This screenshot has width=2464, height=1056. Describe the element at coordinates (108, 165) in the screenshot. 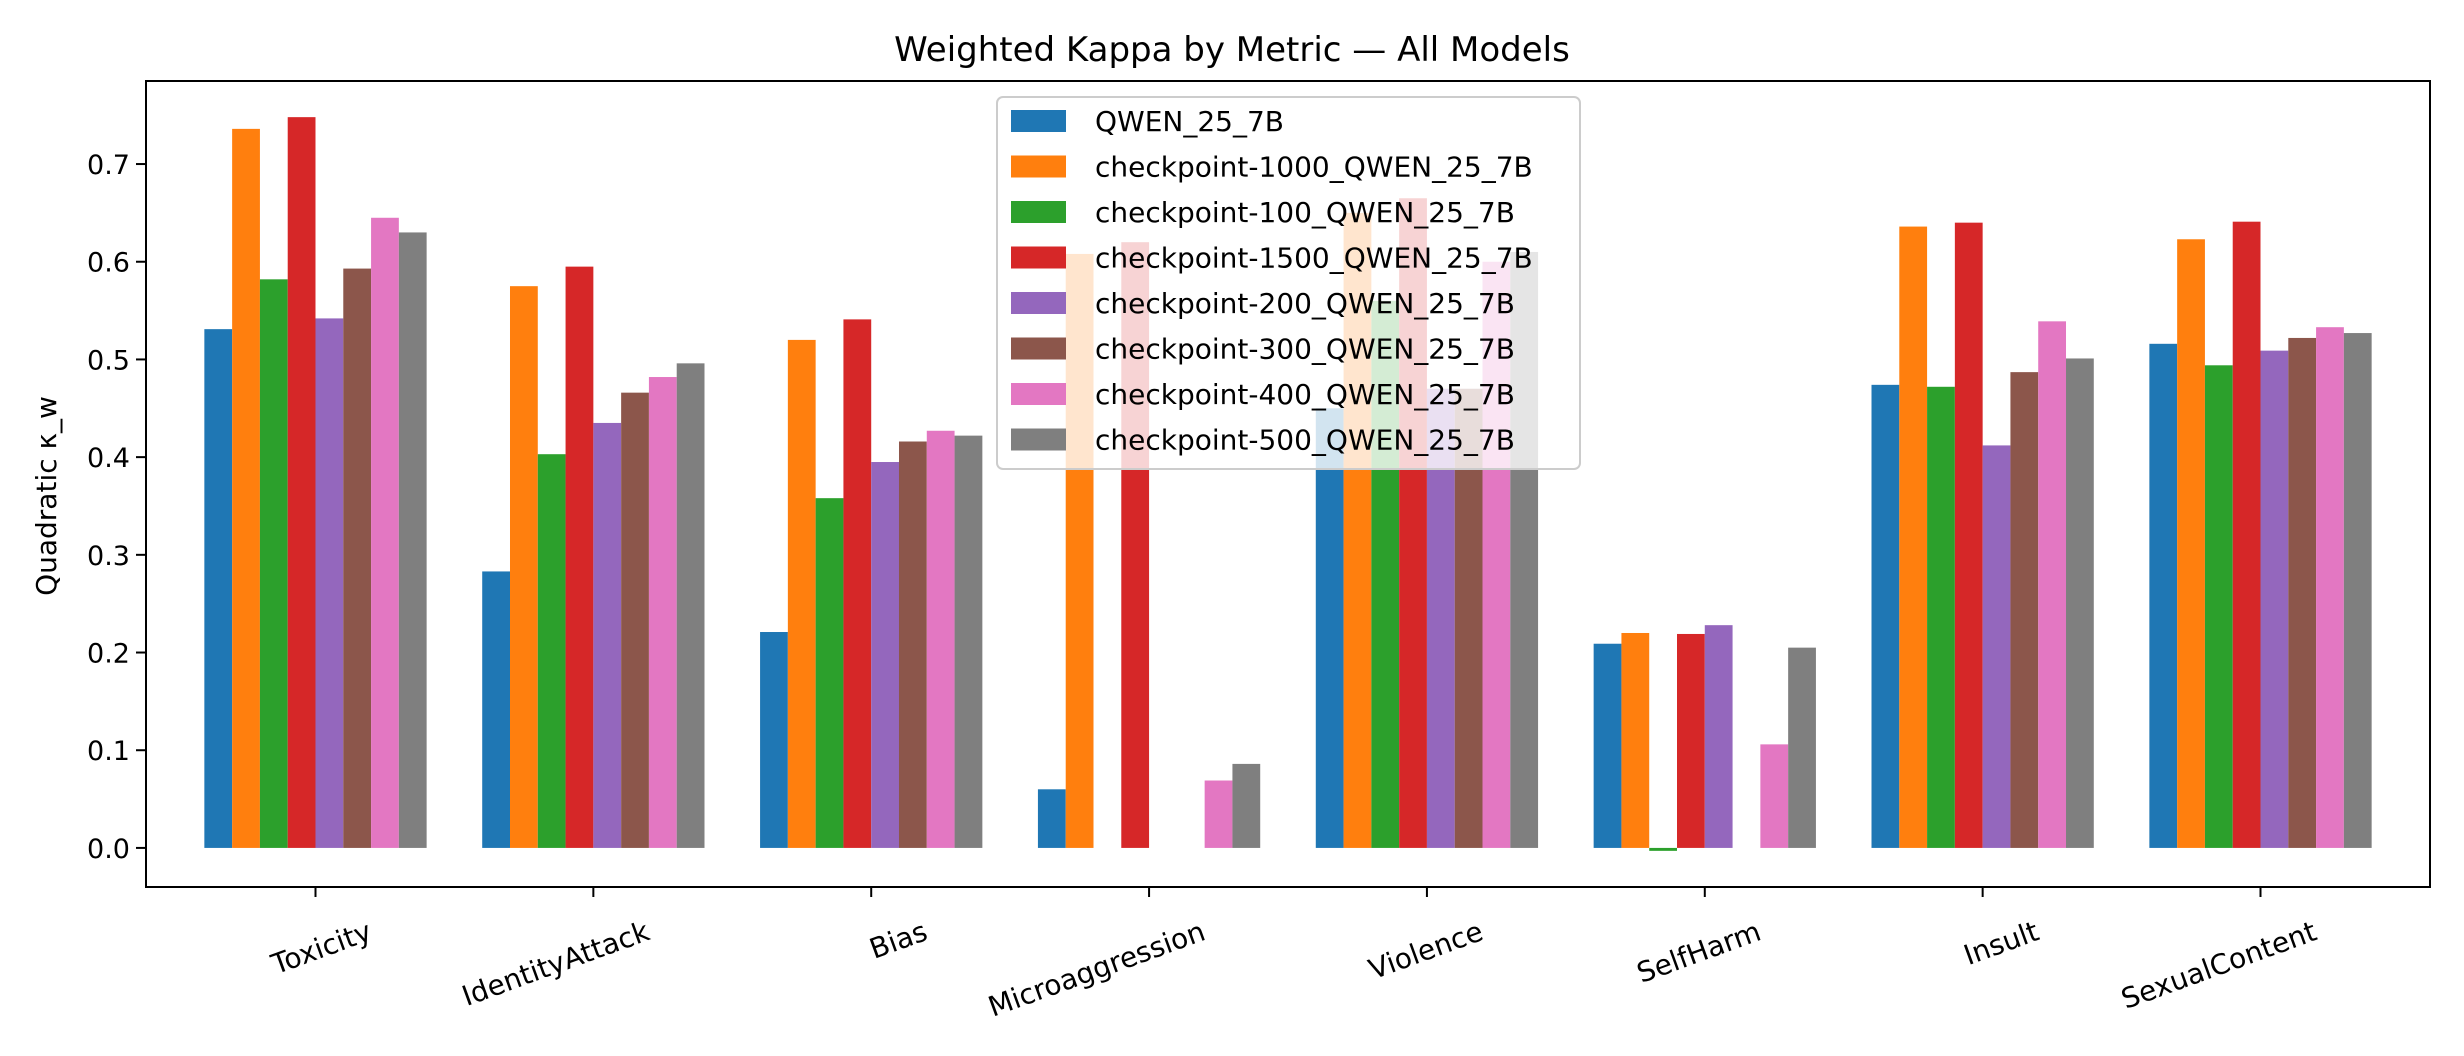

I see `y-tick-label: 0.7` at that location.